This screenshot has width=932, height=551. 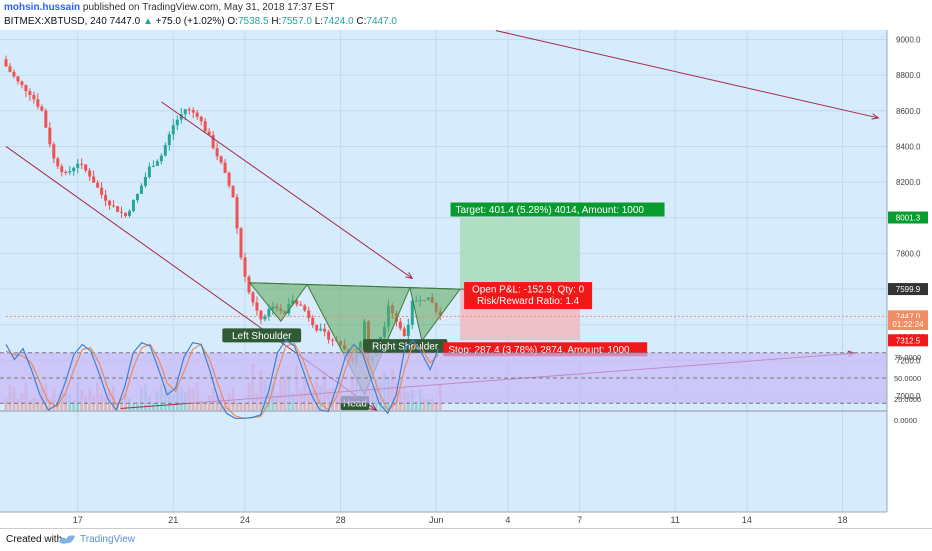 What do you see at coordinates (436, 520) in the screenshot?
I see `time-tick-label: Jun` at bounding box center [436, 520].